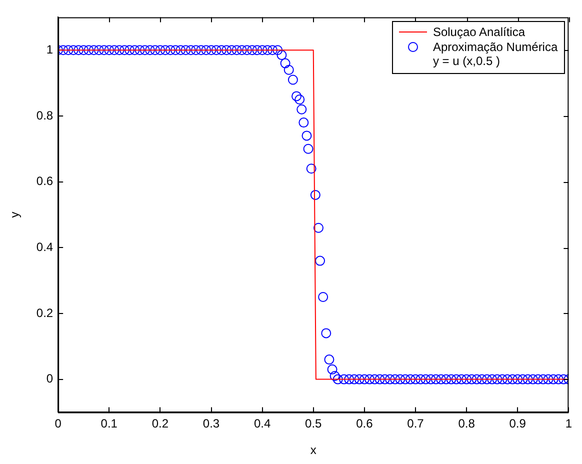  What do you see at coordinates (45, 313) in the screenshot?
I see `y-tick-label: 0.2` at bounding box center [45, 313].